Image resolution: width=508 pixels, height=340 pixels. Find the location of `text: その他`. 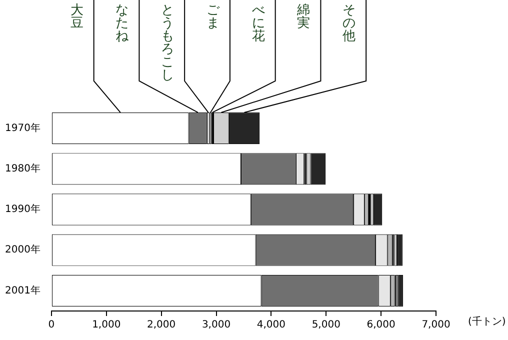

text: その他 is located at coordinates (349, 23).